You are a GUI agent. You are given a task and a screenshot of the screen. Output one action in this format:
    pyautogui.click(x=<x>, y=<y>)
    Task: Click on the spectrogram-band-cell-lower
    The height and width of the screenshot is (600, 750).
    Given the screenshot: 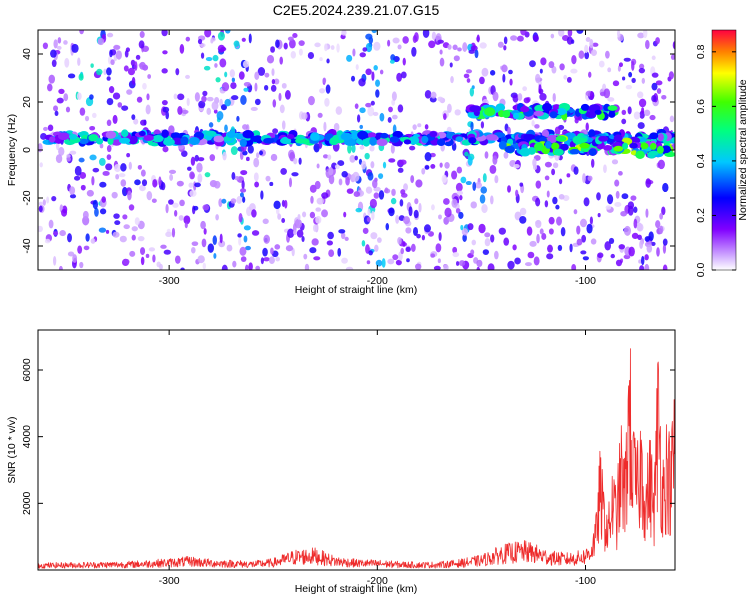 What is the action you would take?
    pyautogui.click(x=558, y=152)
    